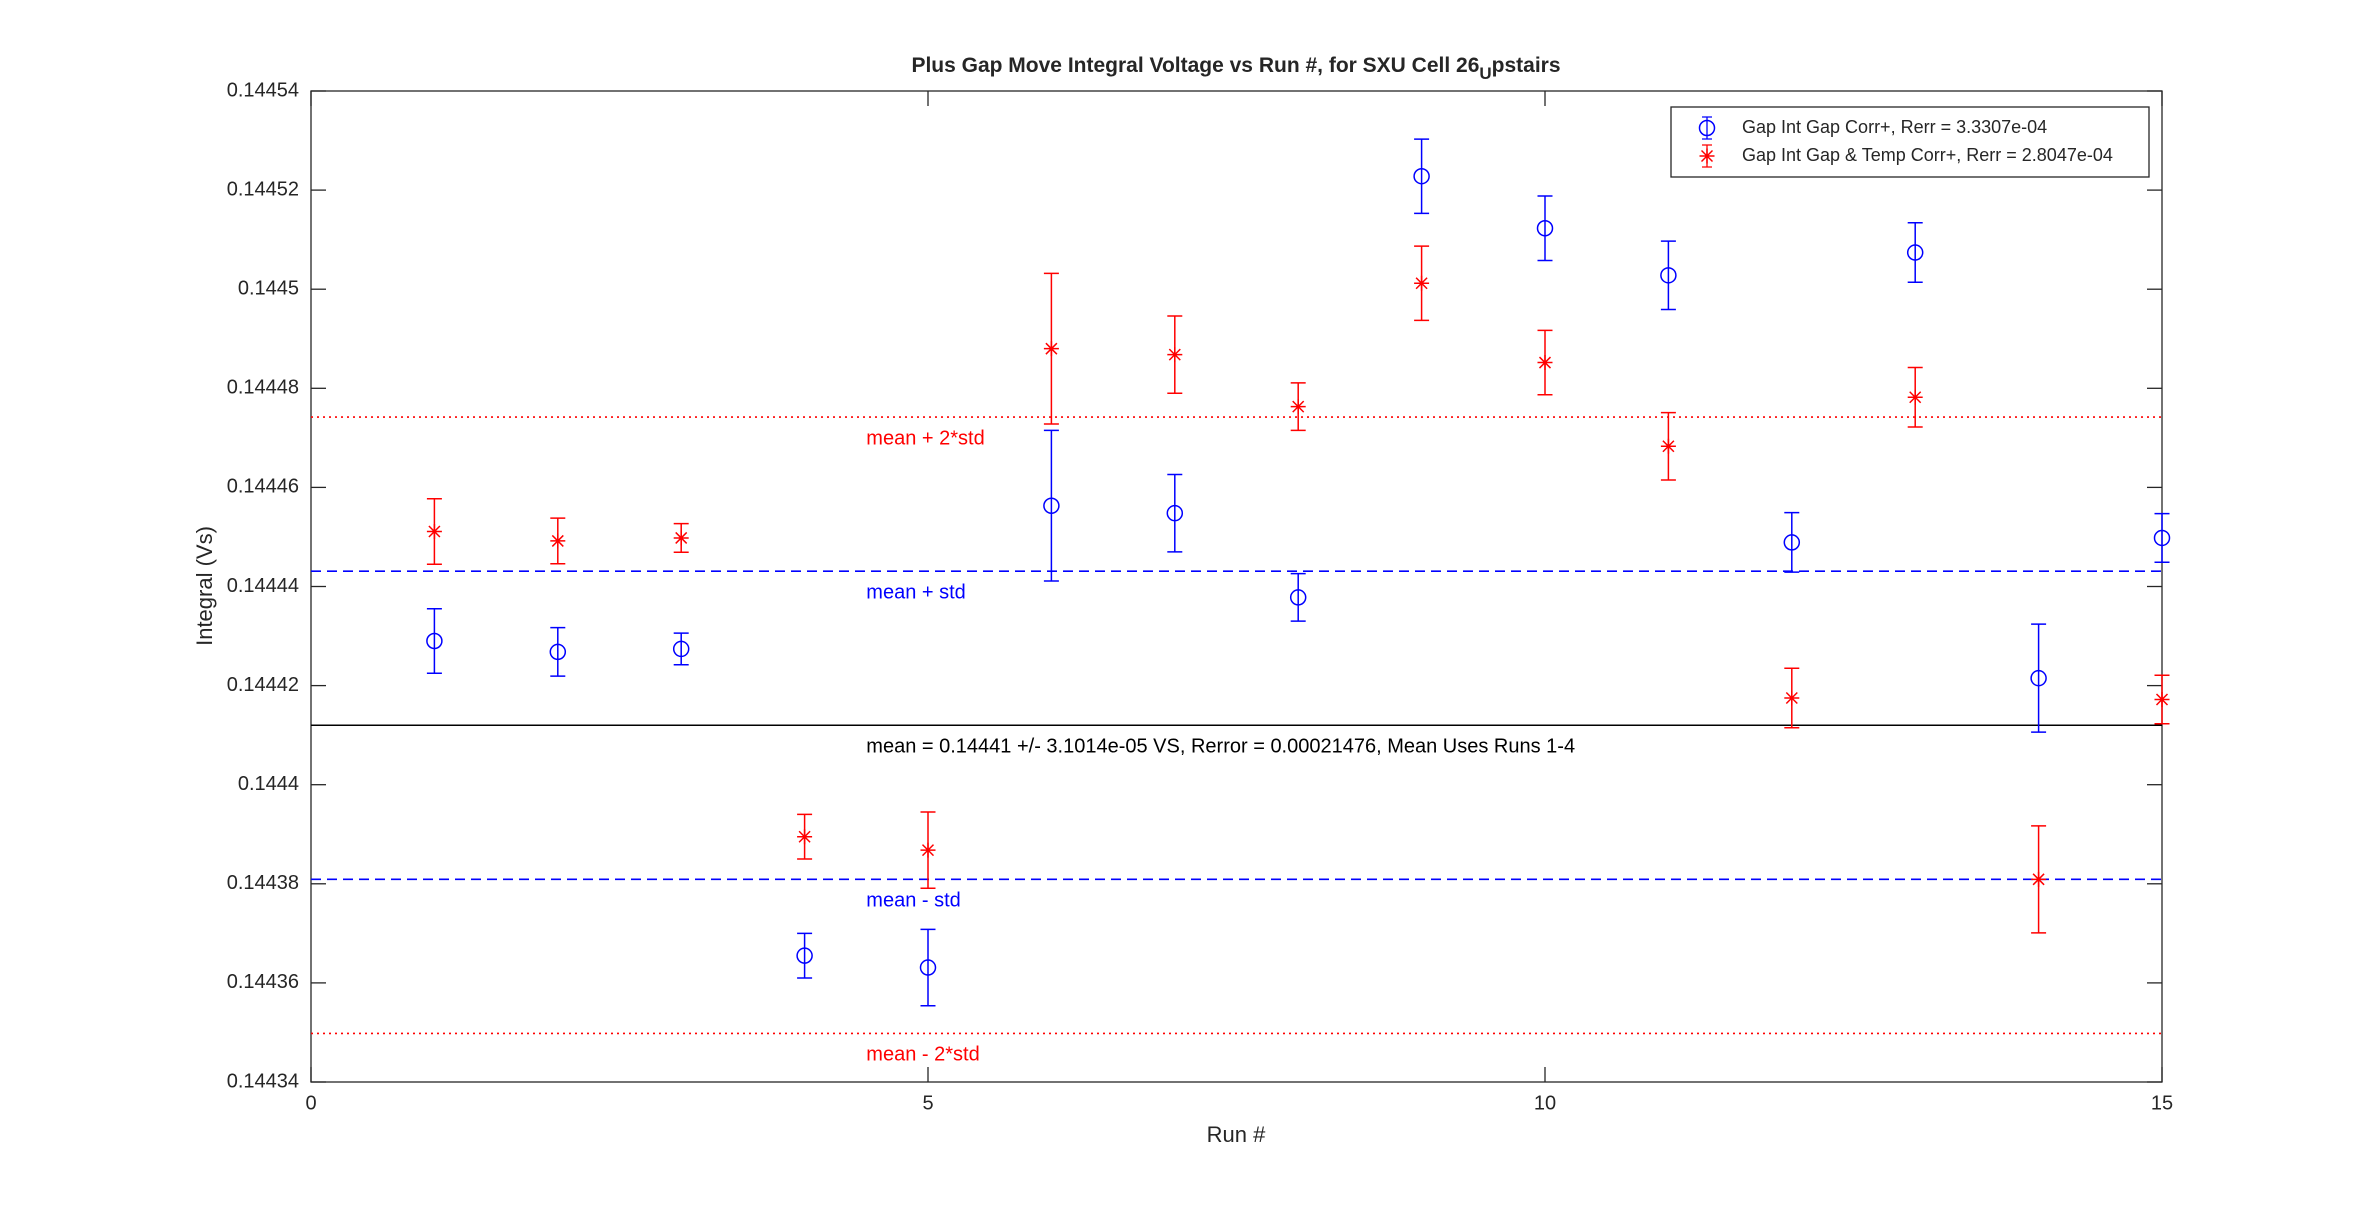  What do you see at coordinates (268, 784) in the screenshot?
I see `y-tick-label: 0.1444` at bounding box center [268, 784].